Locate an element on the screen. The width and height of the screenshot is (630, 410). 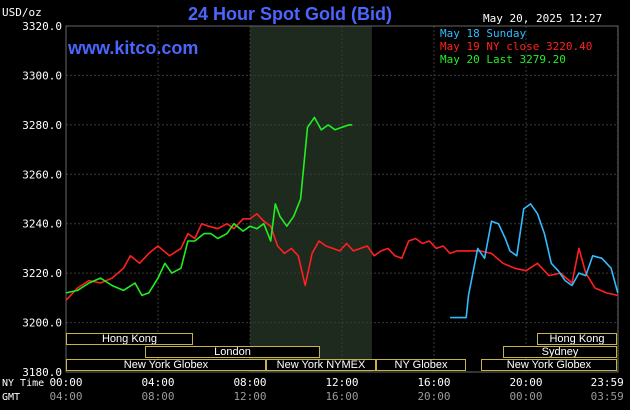
session-london: London is located at coordinates (232, 352).